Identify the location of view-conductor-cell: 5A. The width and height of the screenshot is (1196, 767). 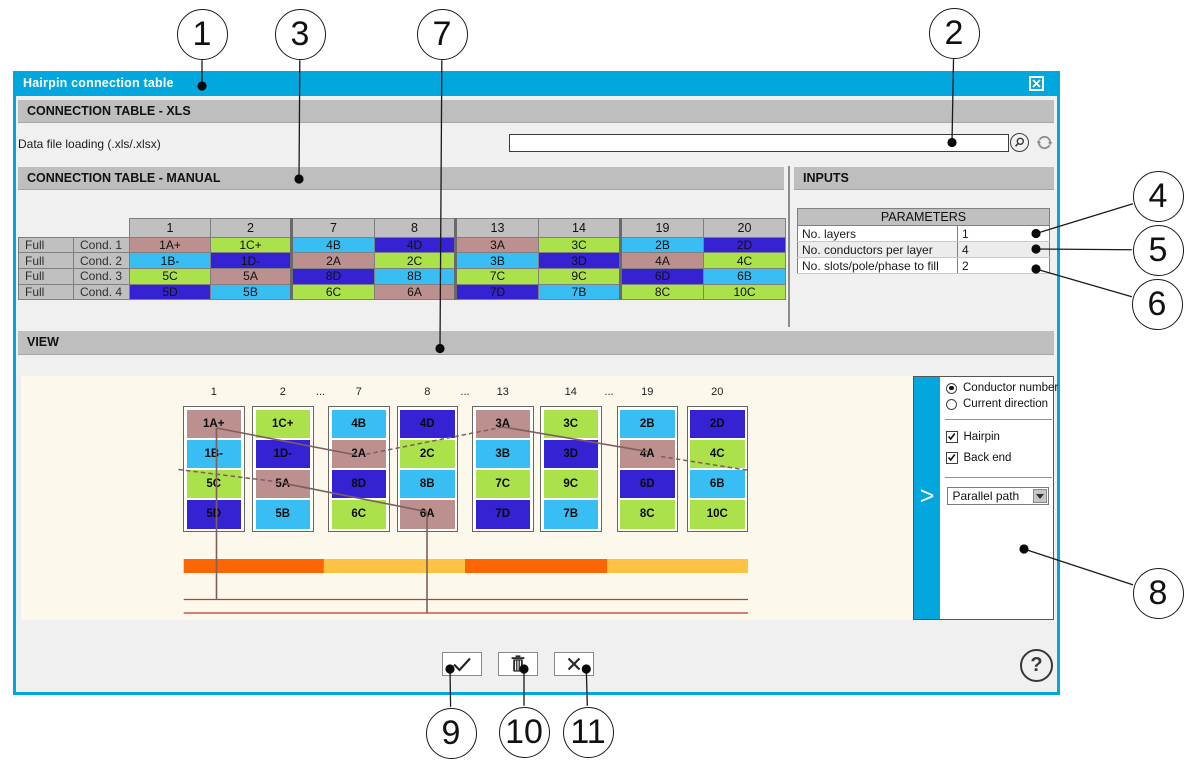
(282, 484).